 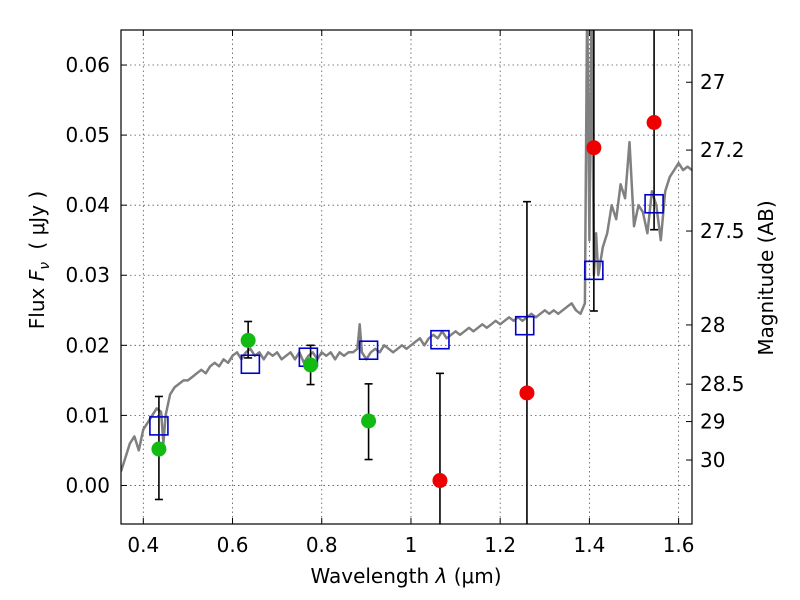 I want to click on y-axis-label-subscript: ν, so click(x=45, y=266).